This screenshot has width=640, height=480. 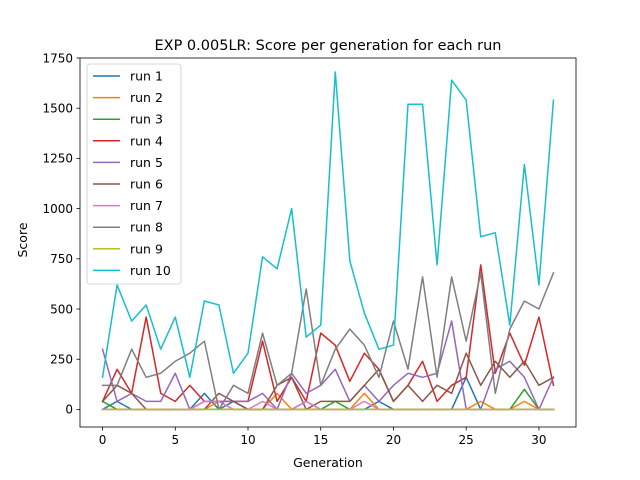 What do you see at coordinates (146, 140) in the screenshot?
I see `legend-label-run-4: run 4` at bounding box center [146, 140].